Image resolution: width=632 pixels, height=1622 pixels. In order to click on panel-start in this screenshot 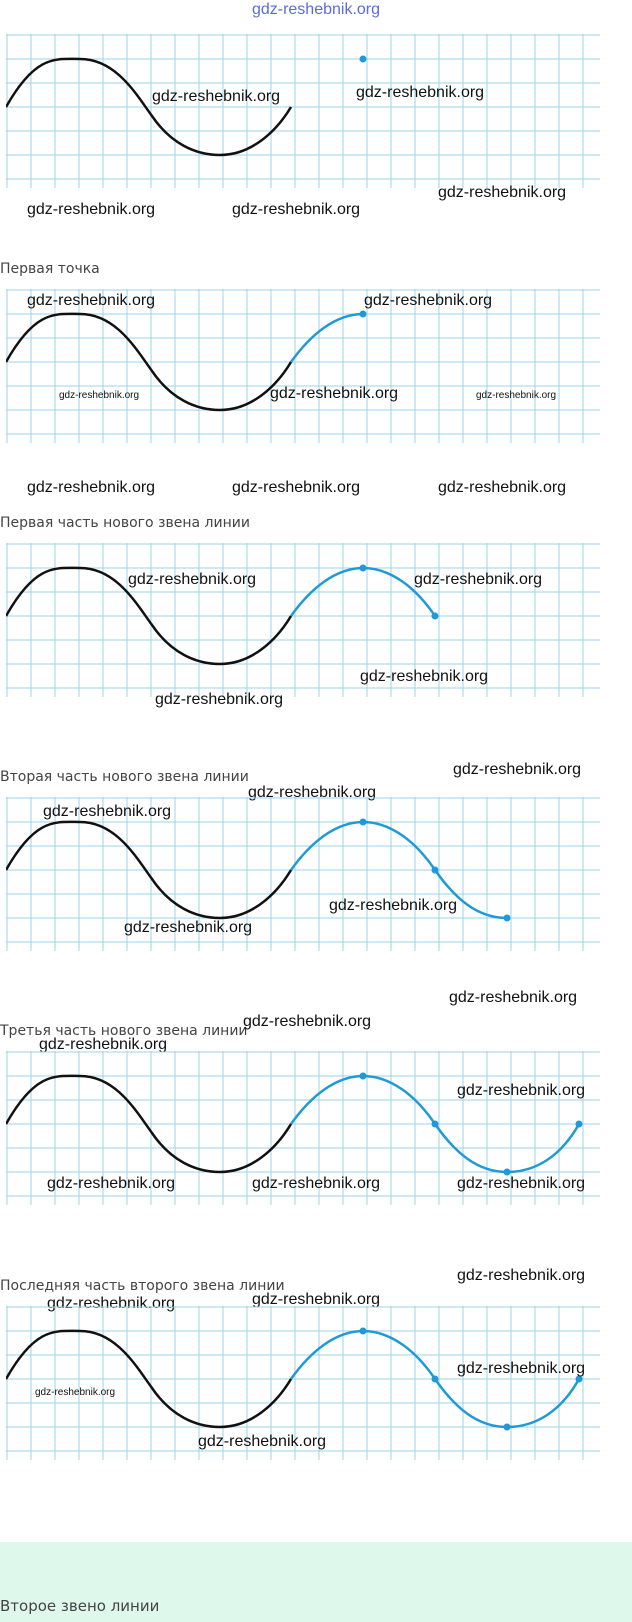, I will do `click(303, 111)`.